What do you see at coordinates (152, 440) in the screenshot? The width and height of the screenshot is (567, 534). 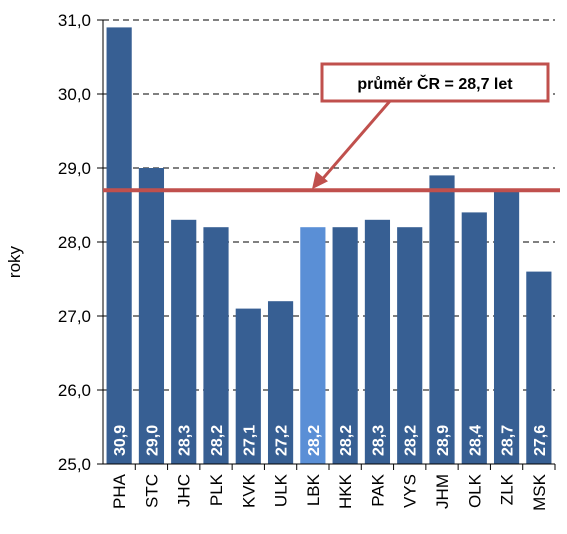 I see `value-label: 29,0` at bounding box center [152, 440].